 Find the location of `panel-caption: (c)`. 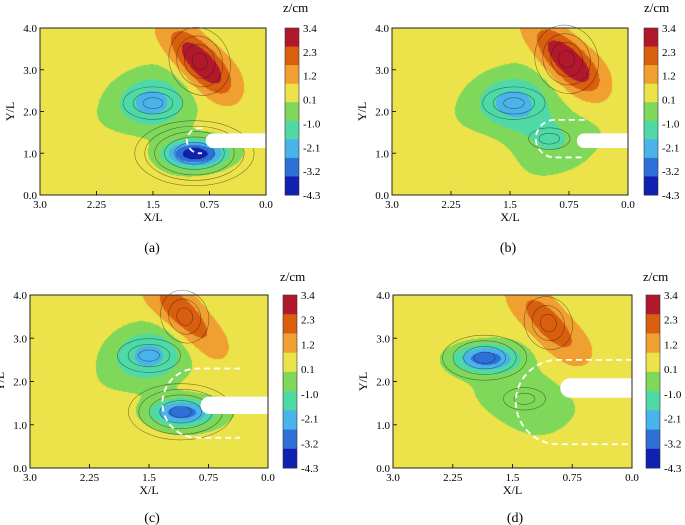

panel-caption: (c) is located at coordinates (152, 518).